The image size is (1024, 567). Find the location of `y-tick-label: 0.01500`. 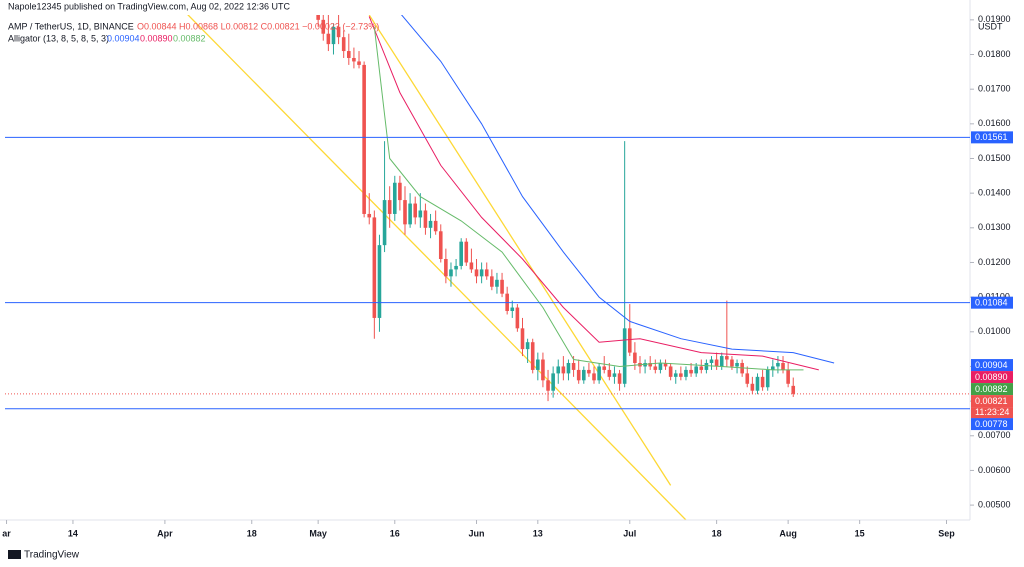

y-tick-label: 0.01500 is located at coordinates (994, 158).